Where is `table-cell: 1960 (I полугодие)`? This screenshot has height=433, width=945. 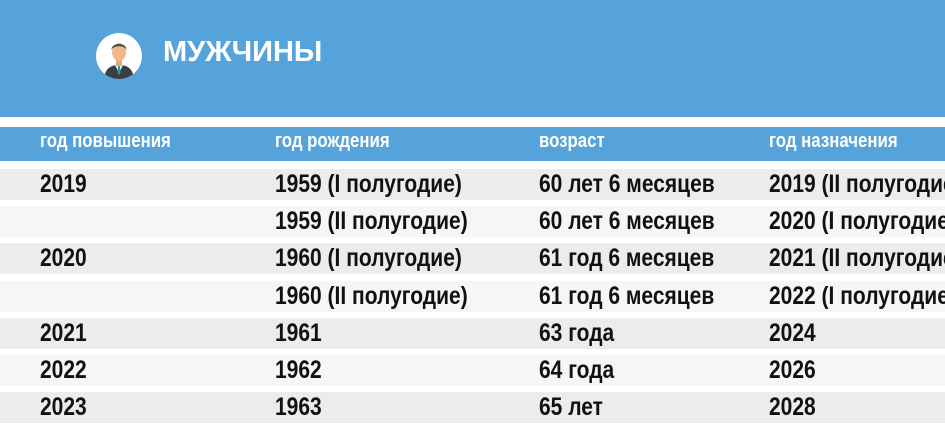 table-cell: 1960 (I полугодие) is located at coordinates (368, 258).